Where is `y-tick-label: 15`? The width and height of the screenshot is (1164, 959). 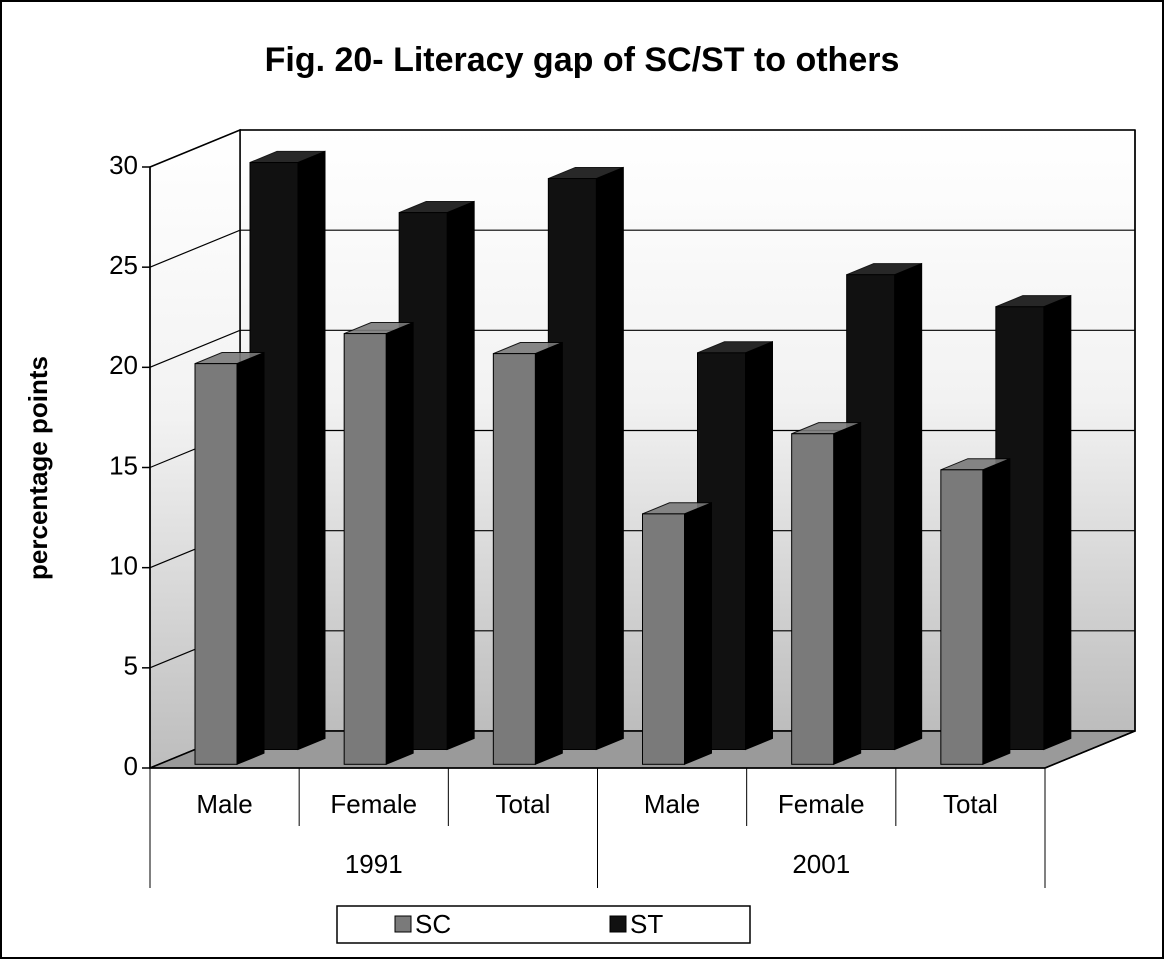
y-tick-label: 15 is located at coordinates (123, 465).